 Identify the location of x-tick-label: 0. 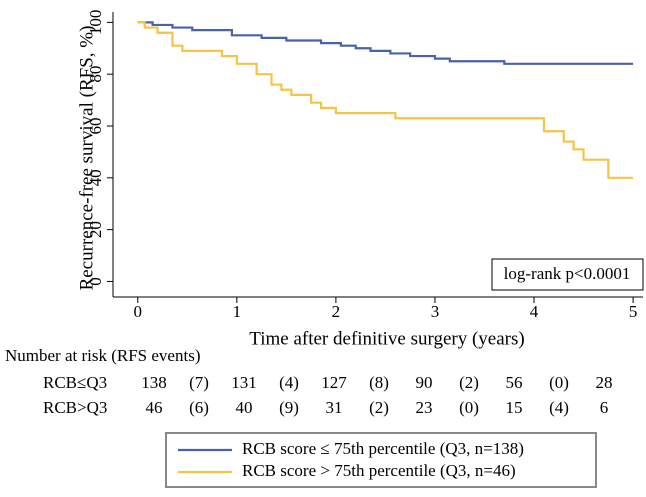
(138, 311).